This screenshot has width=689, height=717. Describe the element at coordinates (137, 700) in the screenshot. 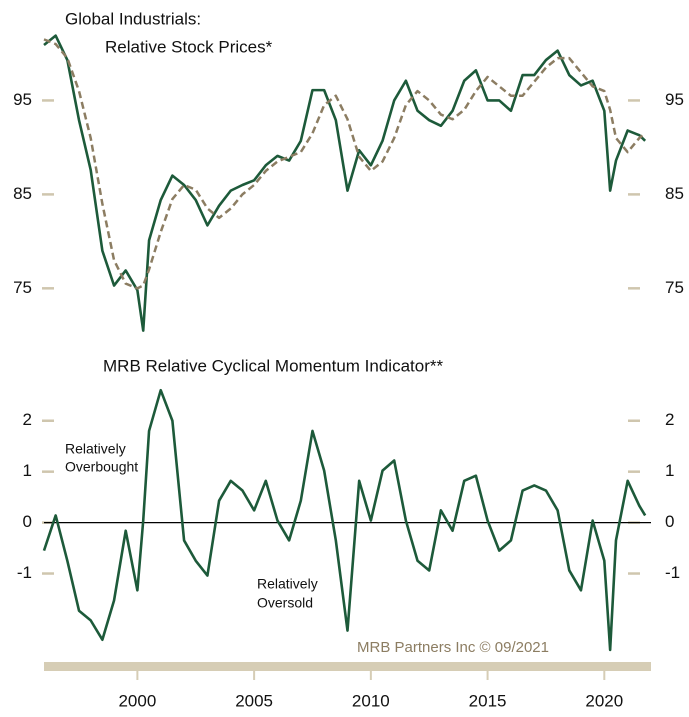

I see `x-tick-label: 2000` at that location.